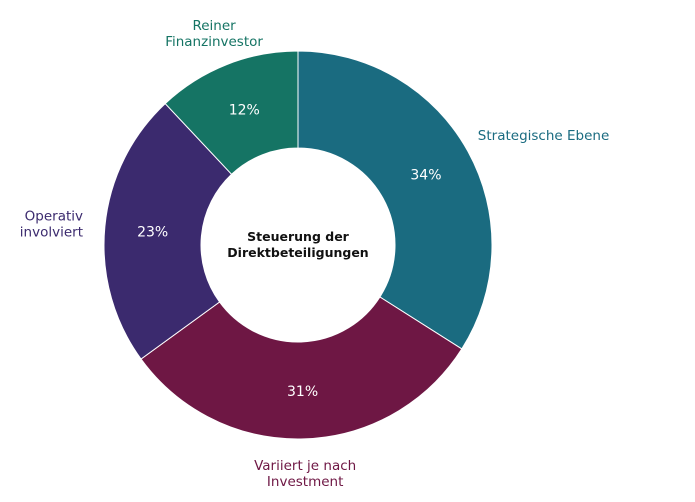  What do you see at coordinates (297, 252) in the screenshot?
I see `center-title-line: Direktbeteiligungen` at bounding box center [297, 252].